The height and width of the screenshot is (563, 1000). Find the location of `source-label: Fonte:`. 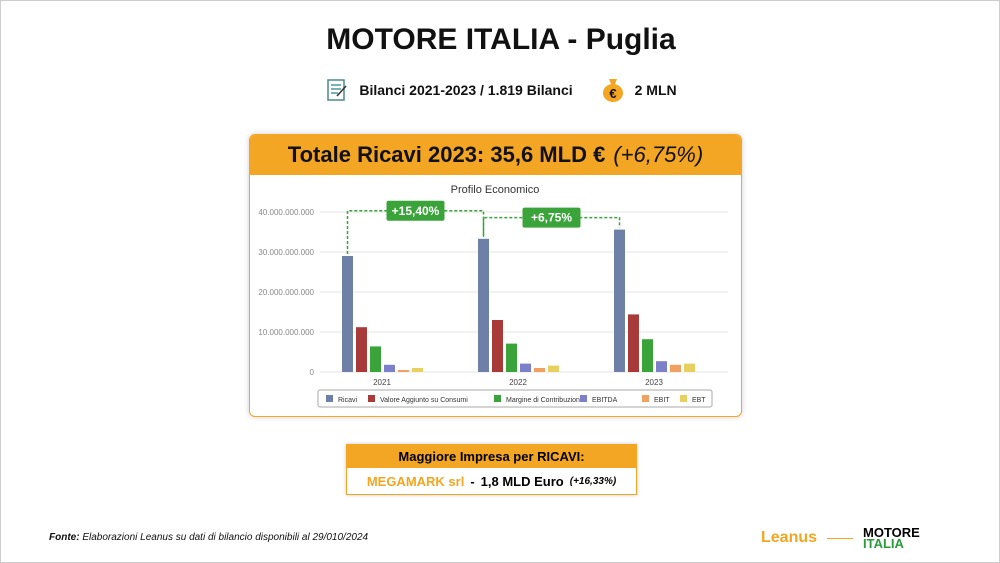

source-label: Fonte: is located at coordinates (64, 537).